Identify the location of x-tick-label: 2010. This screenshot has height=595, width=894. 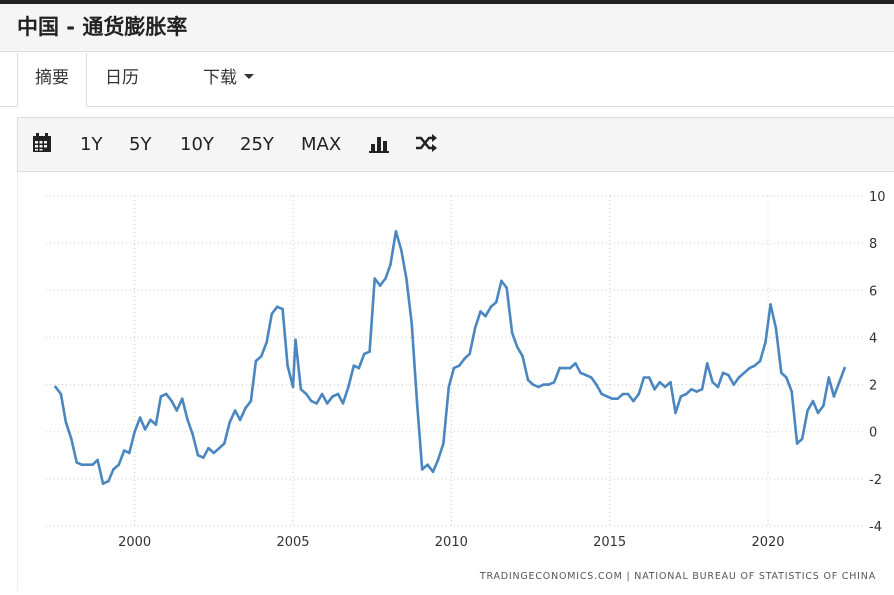
(451, 542).